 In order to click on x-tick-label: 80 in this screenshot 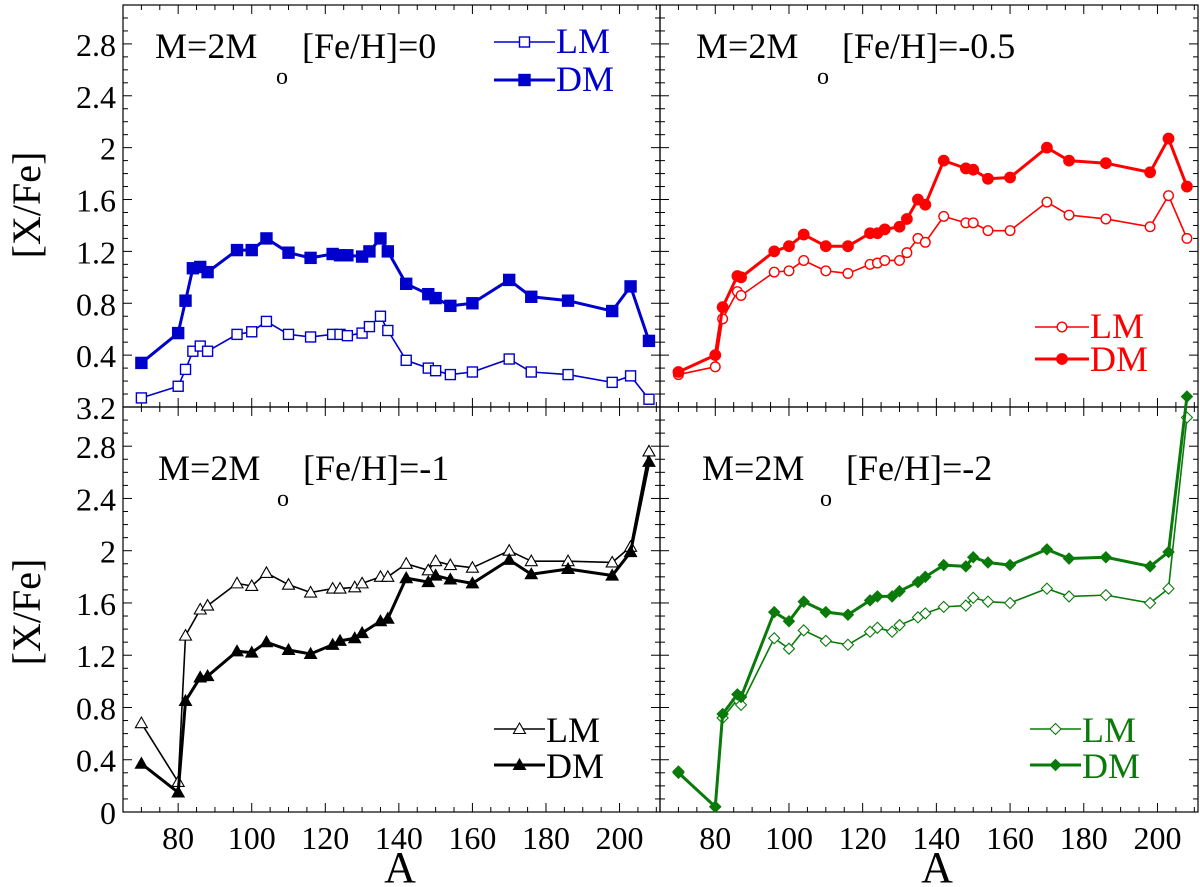, I will do `click(178, 838)`.